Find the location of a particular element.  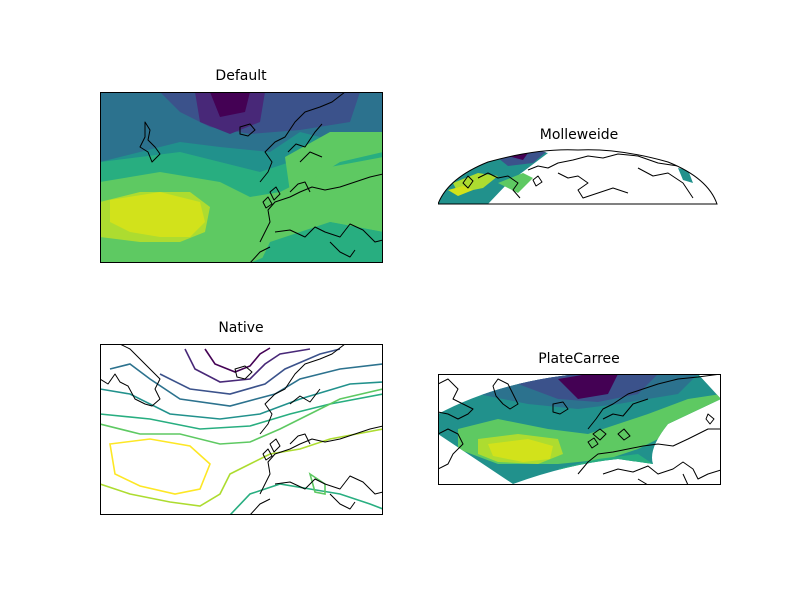

default-frame is located at coordinates (241, 177).